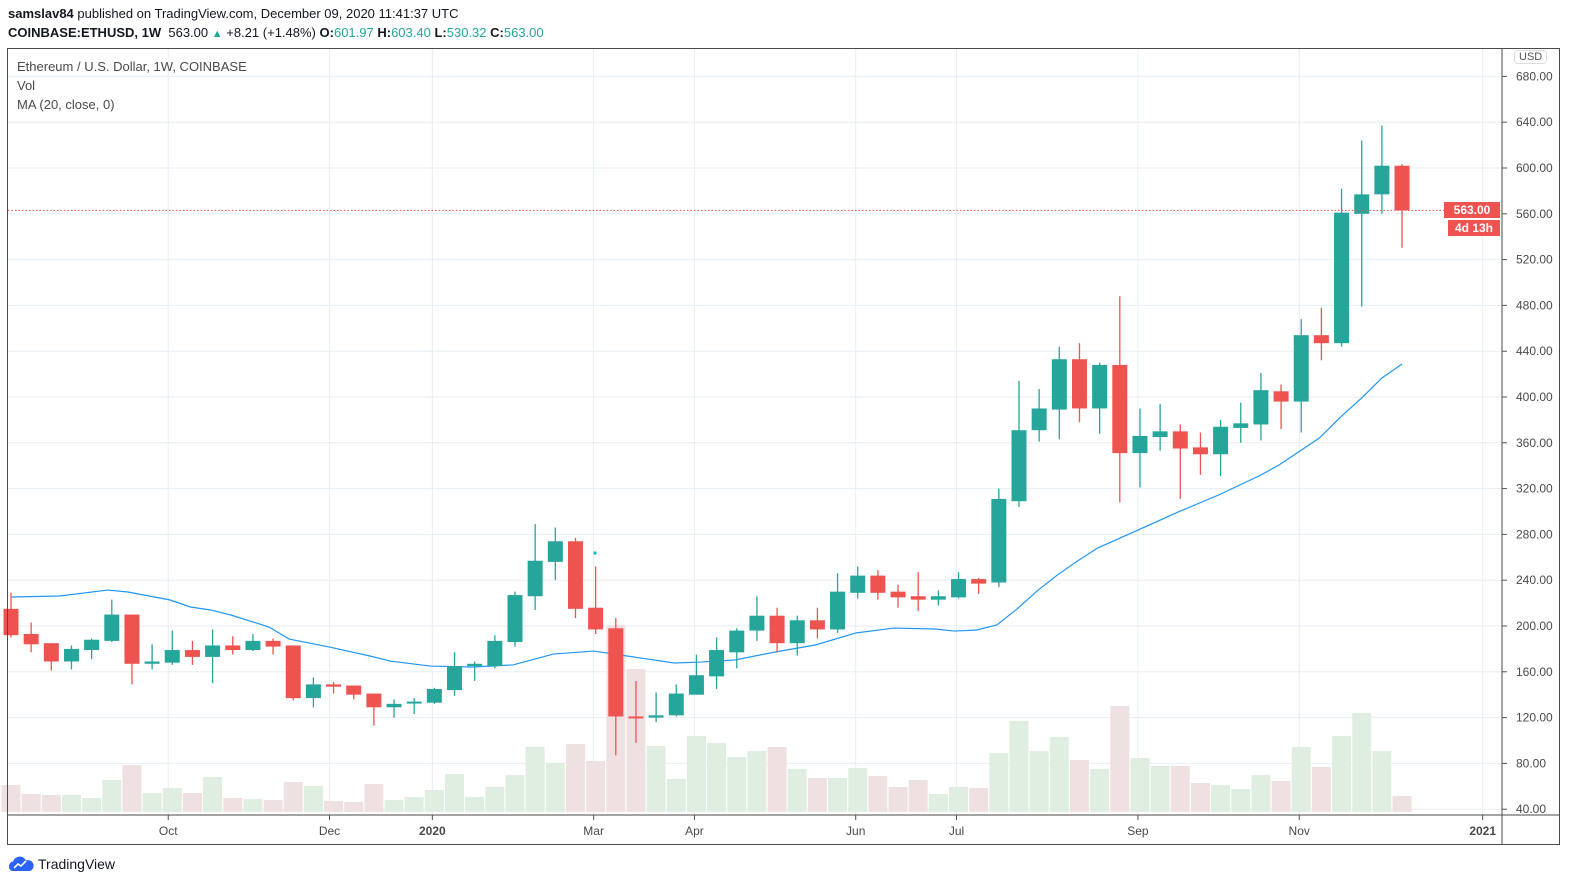  Describe the element at coordinates (1472, 210) in the screenshot. I see `last-price-label: 563.00` at that location.